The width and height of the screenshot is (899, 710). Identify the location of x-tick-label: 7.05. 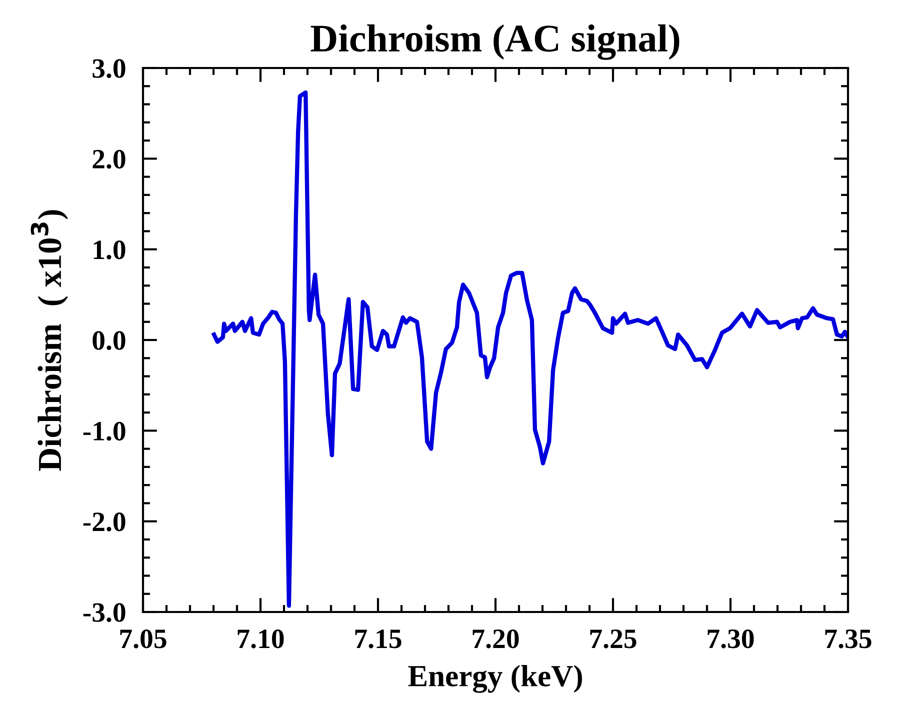
(143, 638).